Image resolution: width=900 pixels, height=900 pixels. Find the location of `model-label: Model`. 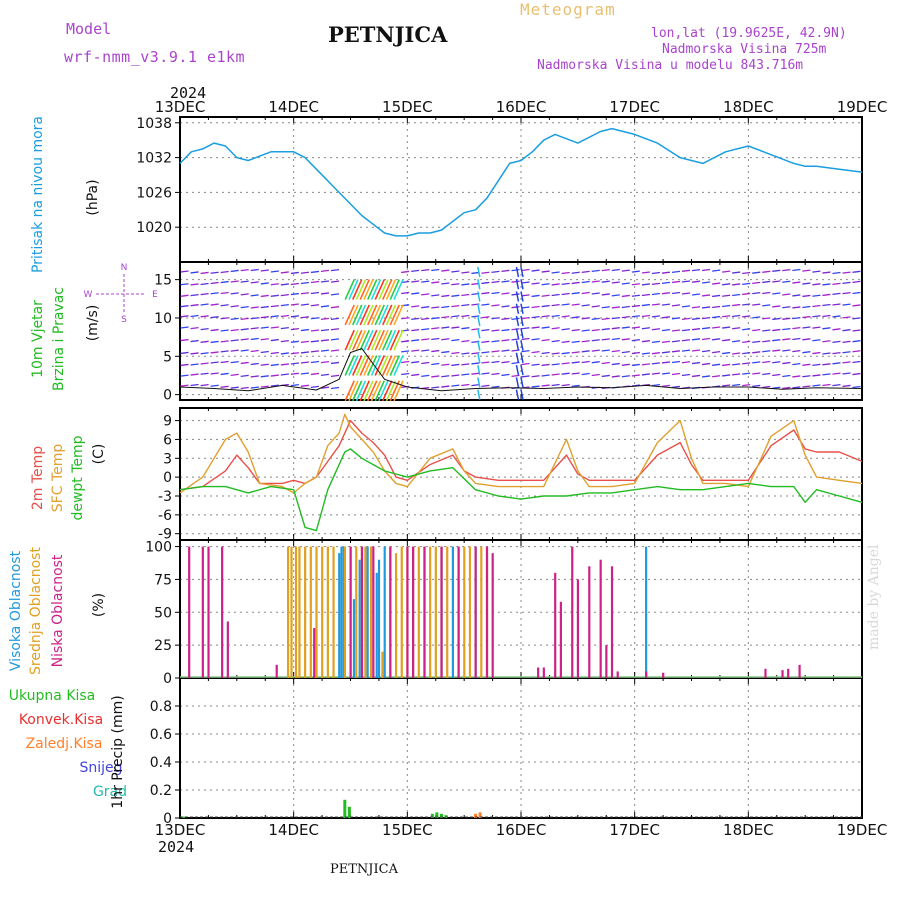

model-label: Model is located at coordinates (89, 29).